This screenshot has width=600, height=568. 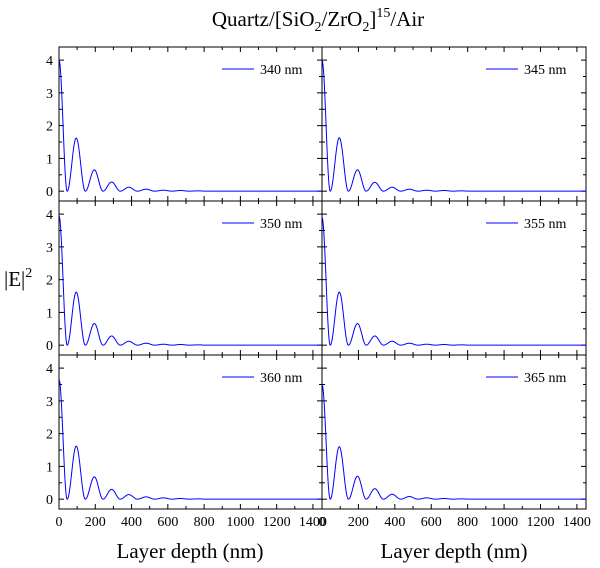 I want to click on panel-bottom-right: 0 200 400 600 800 1000 1200 1400 365 nm, so click(x=455, y=442).